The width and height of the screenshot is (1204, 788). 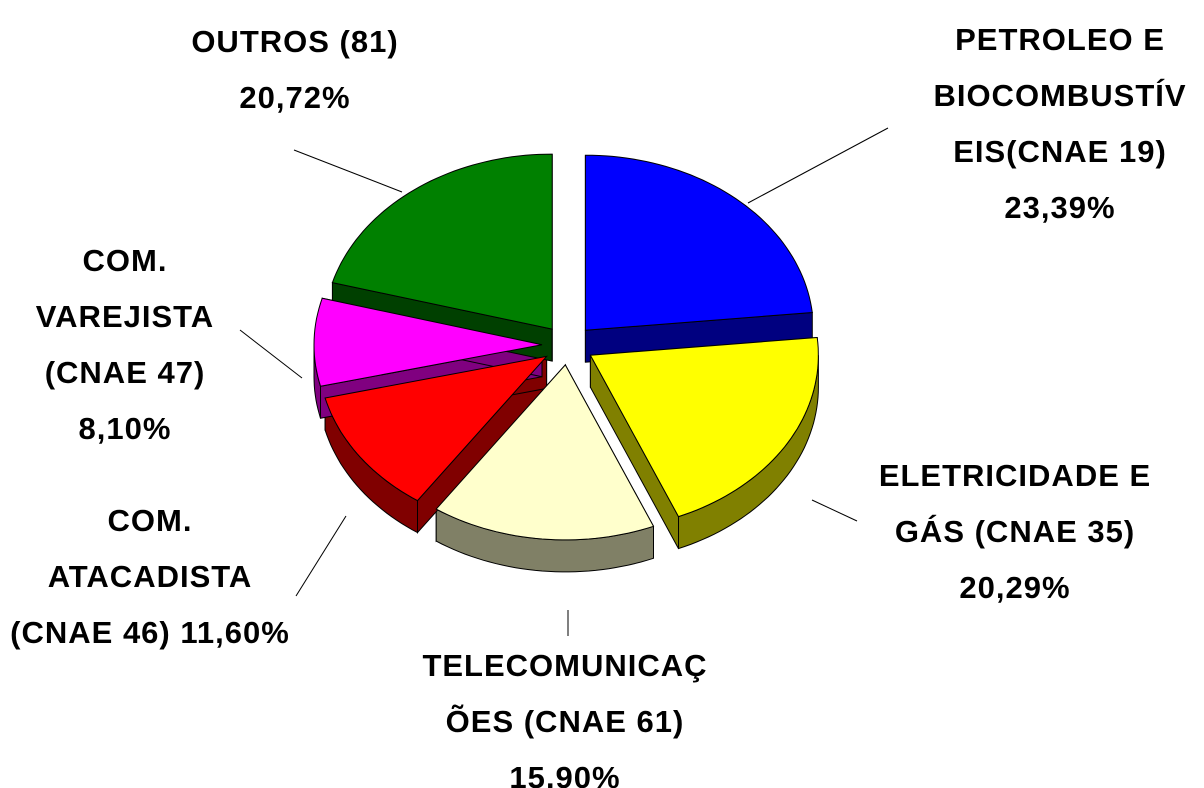 I want to click on category-label: COM. VAREJISTA (CNAE 47), so click(x=125, y=316).